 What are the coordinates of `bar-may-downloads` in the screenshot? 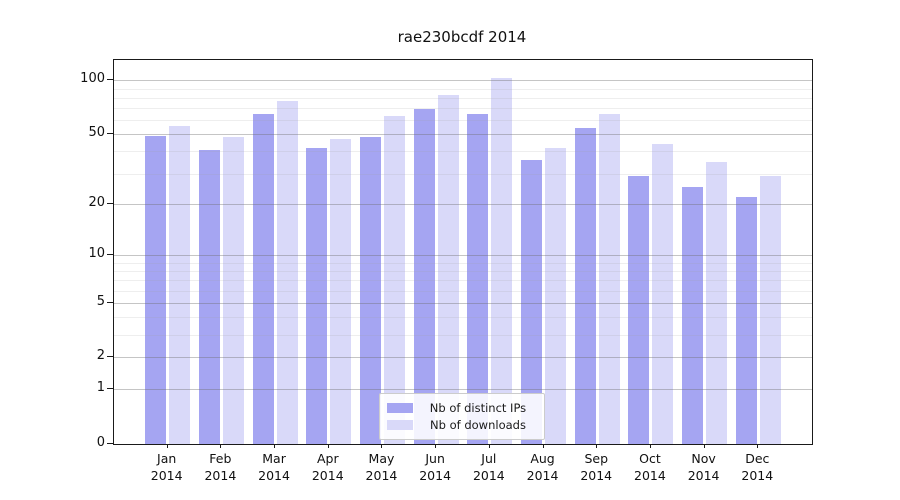 It's located at (394, 280).